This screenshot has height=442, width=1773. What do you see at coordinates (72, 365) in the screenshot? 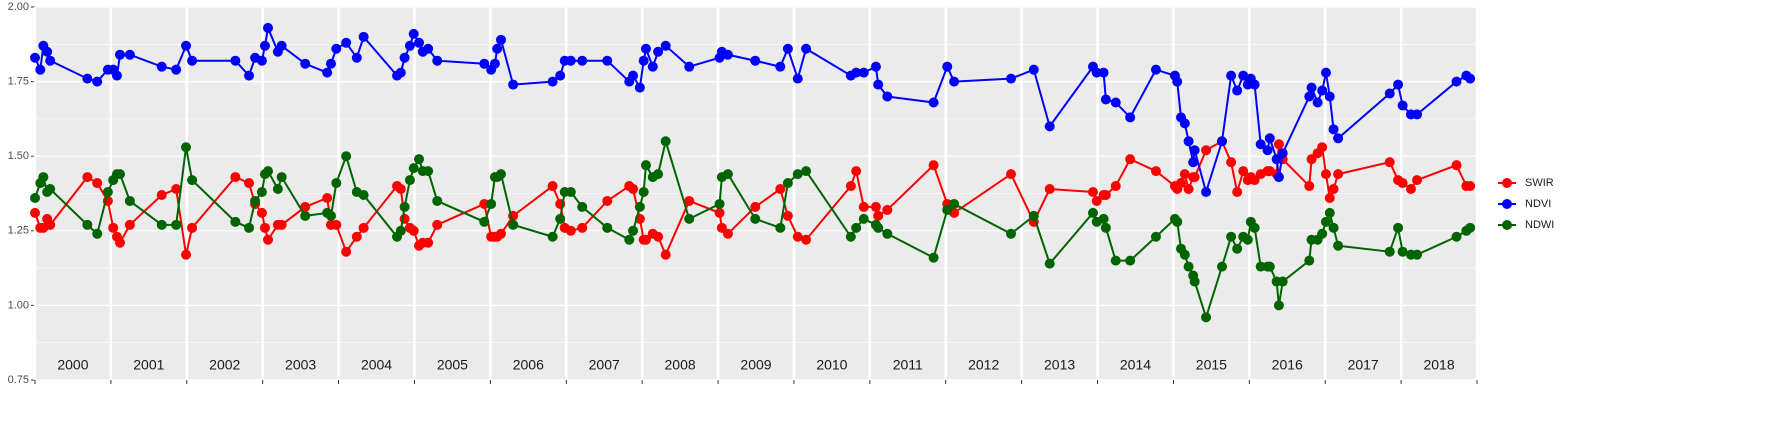
I see `year-label: 2000` at bounding box center [72, 365].